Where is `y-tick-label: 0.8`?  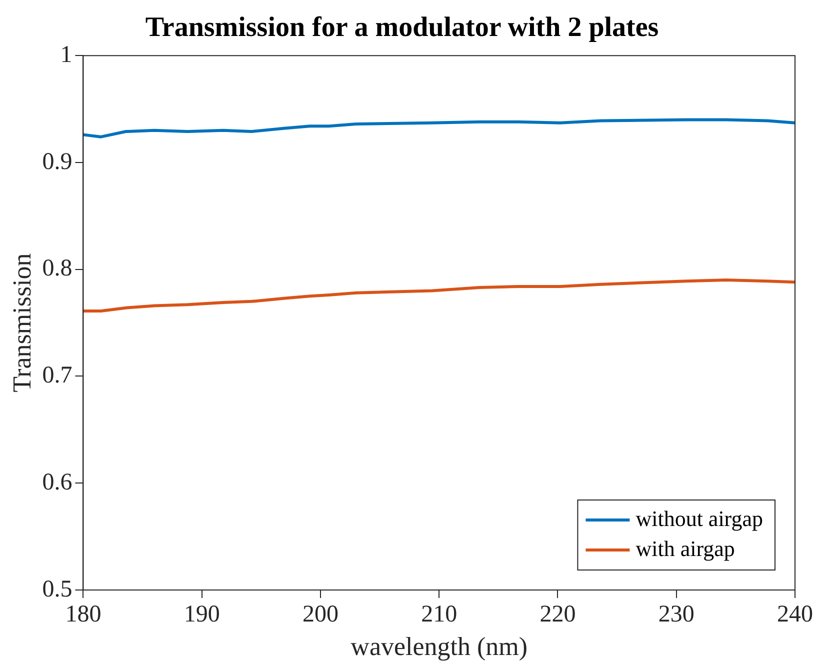 y-tick-label: 0.8 is located at coordinates (57, 269).